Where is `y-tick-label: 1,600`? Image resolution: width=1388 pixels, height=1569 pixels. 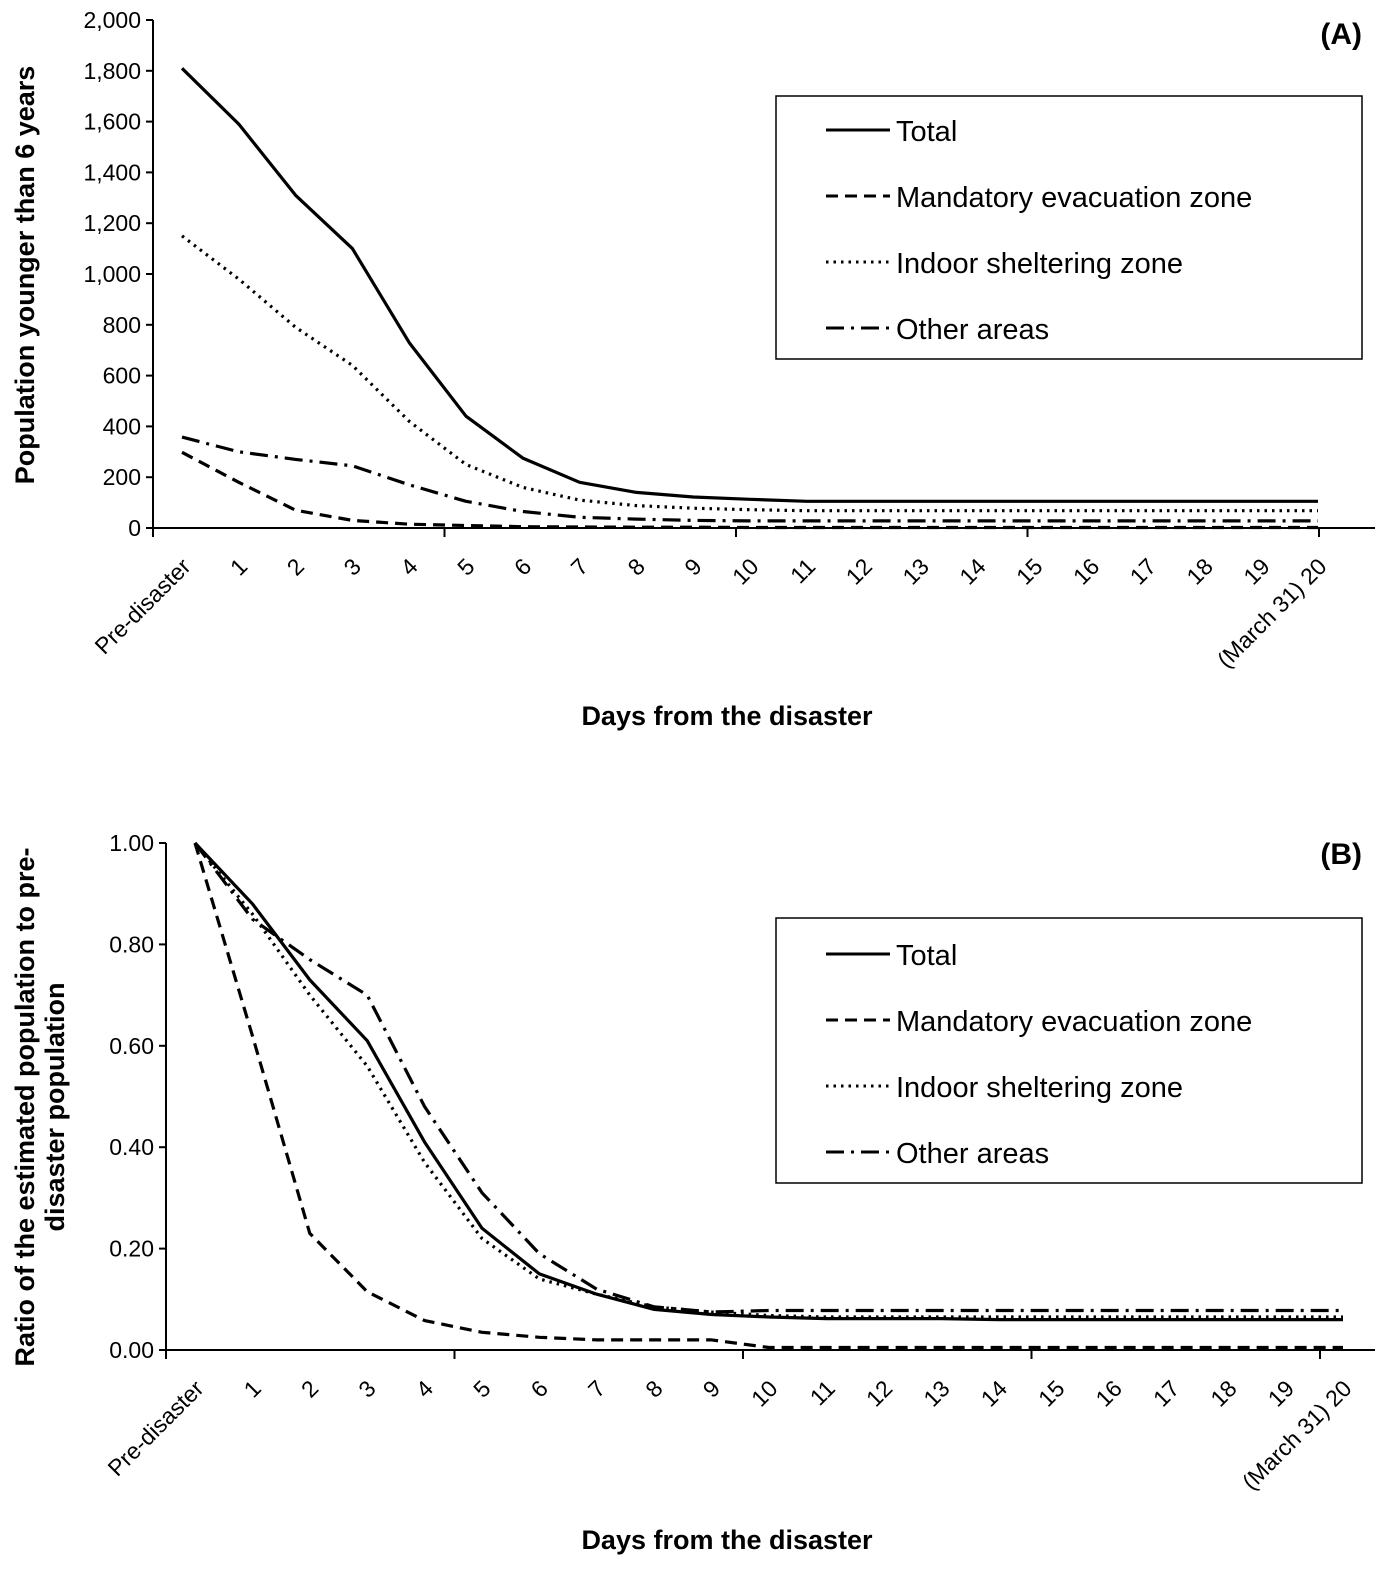
y-tick-label: 1,600 is located at coordinates (112, 122).